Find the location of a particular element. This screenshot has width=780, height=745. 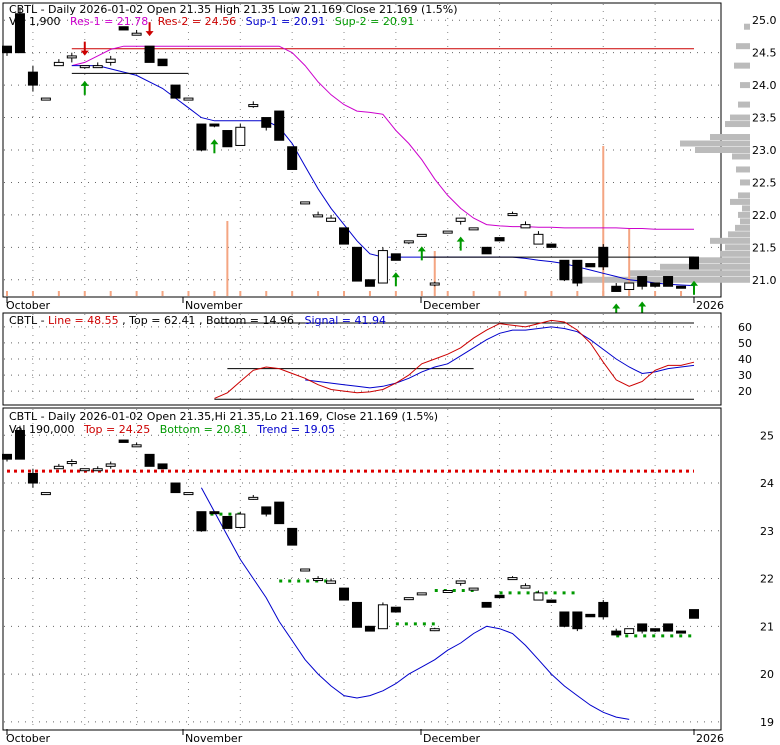

price-y-tick: 22.0 is located at coordinates (764, 215).